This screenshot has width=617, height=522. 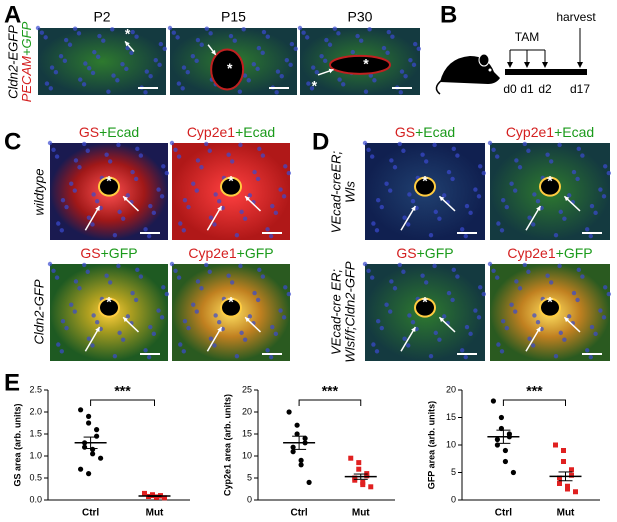 I want to click on panel-letter: B, so click(x=448, y=14).